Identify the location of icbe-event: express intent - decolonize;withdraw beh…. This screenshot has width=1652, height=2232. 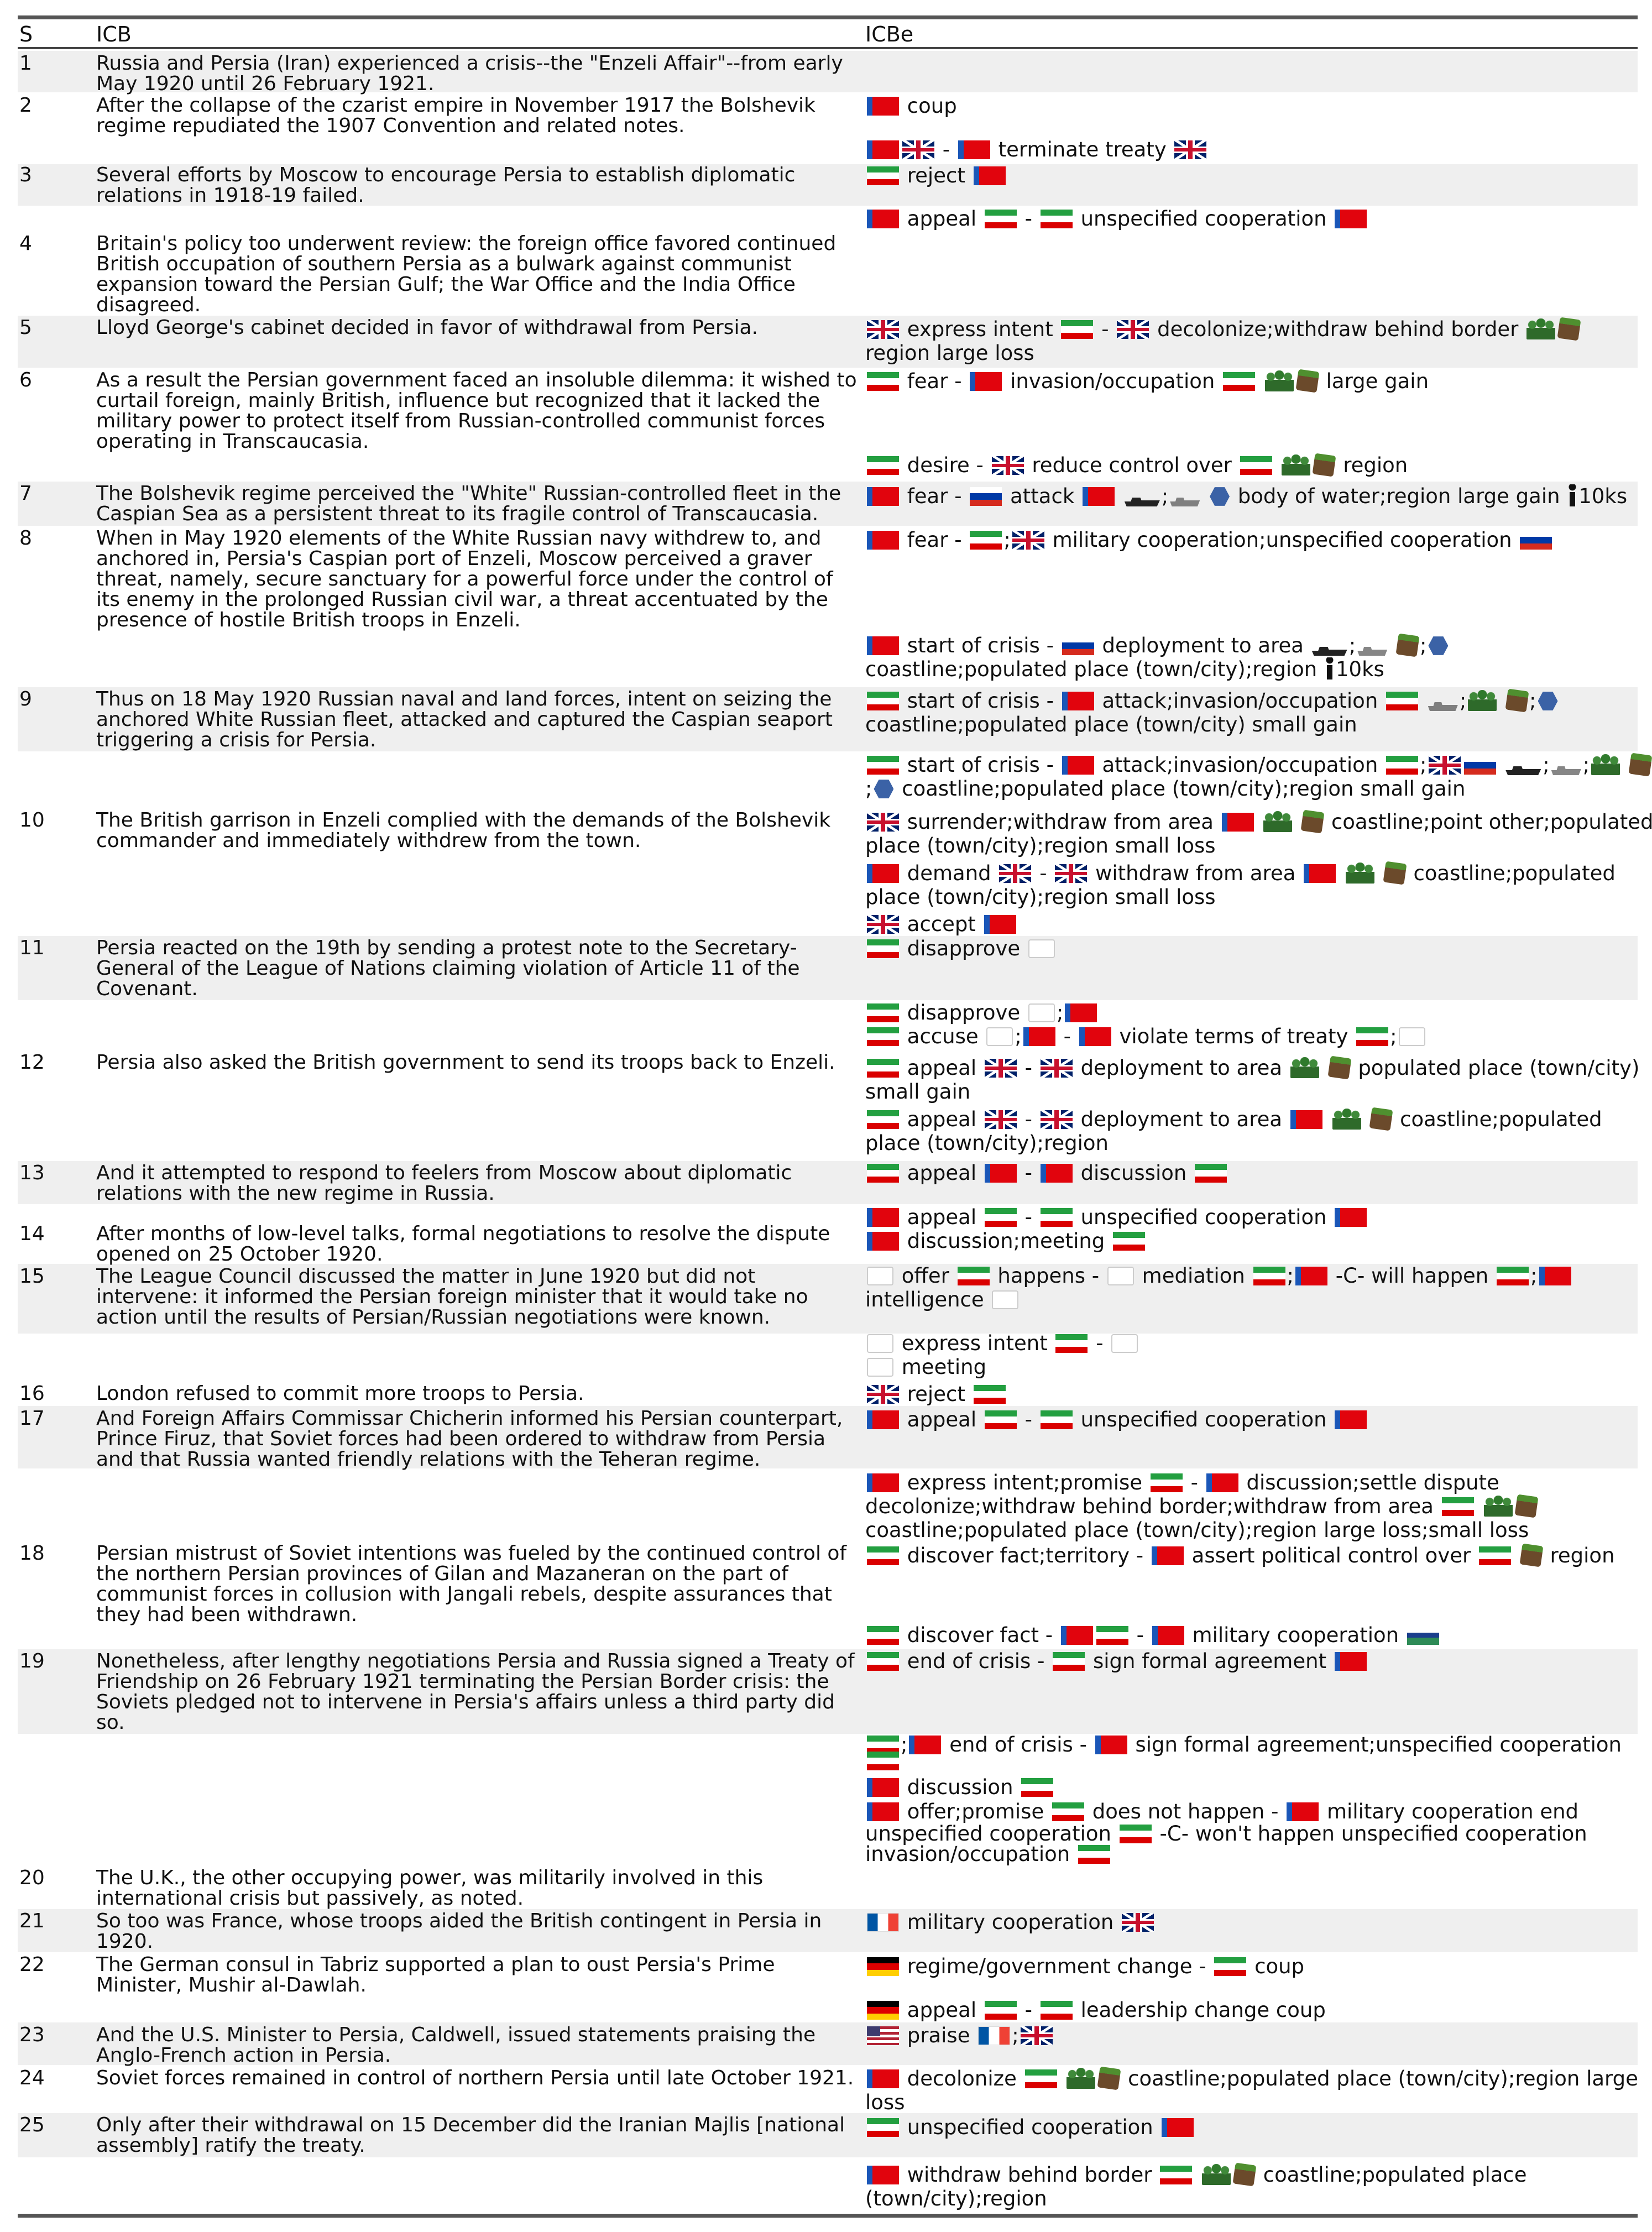
(1251, 341).